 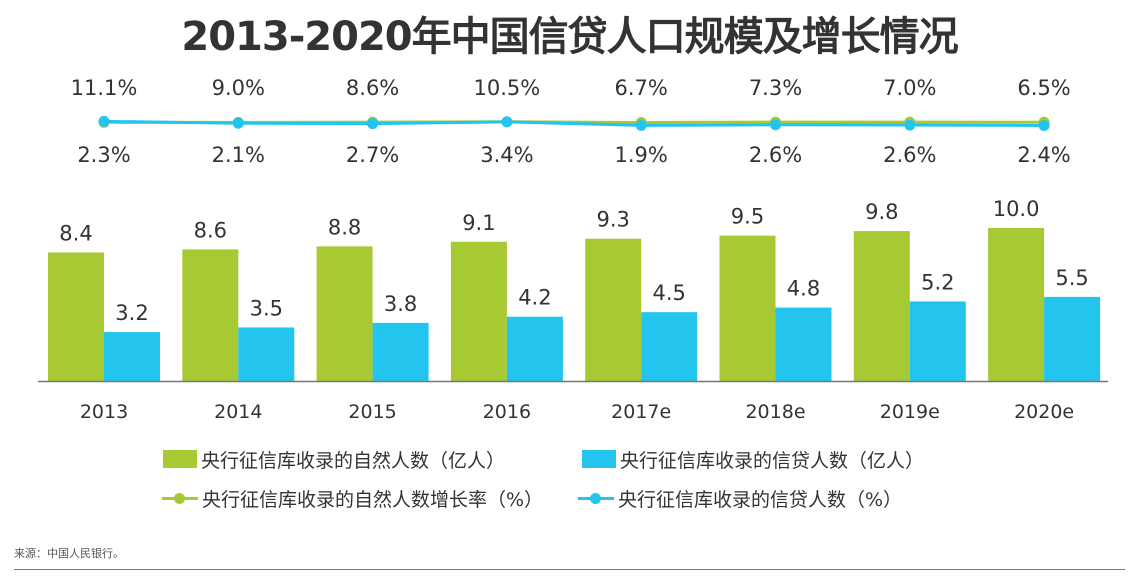 I want to click on data-label-credit-growth-rate: 7.0%, so click(x=909, y=88).